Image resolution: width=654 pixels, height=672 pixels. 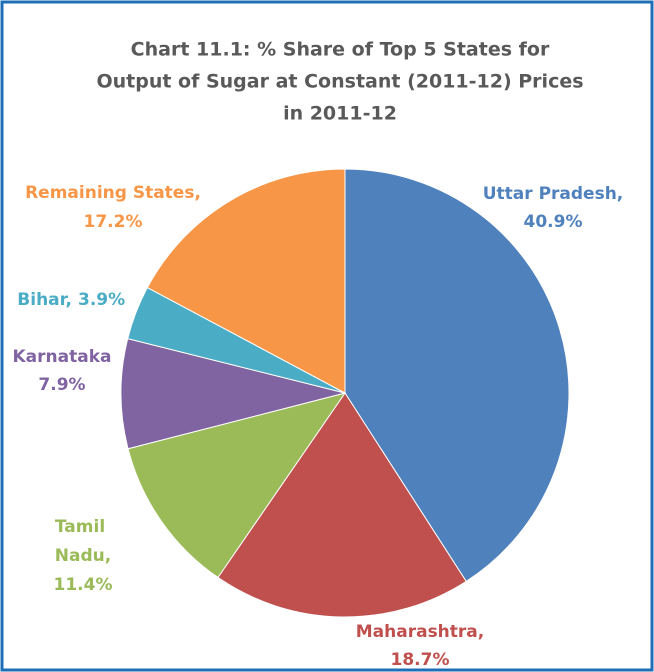 What do you see at coordinates (553, 222) in the screenshot?
I see `data-label-value: 40.9%` at bounding box center [553, 222].